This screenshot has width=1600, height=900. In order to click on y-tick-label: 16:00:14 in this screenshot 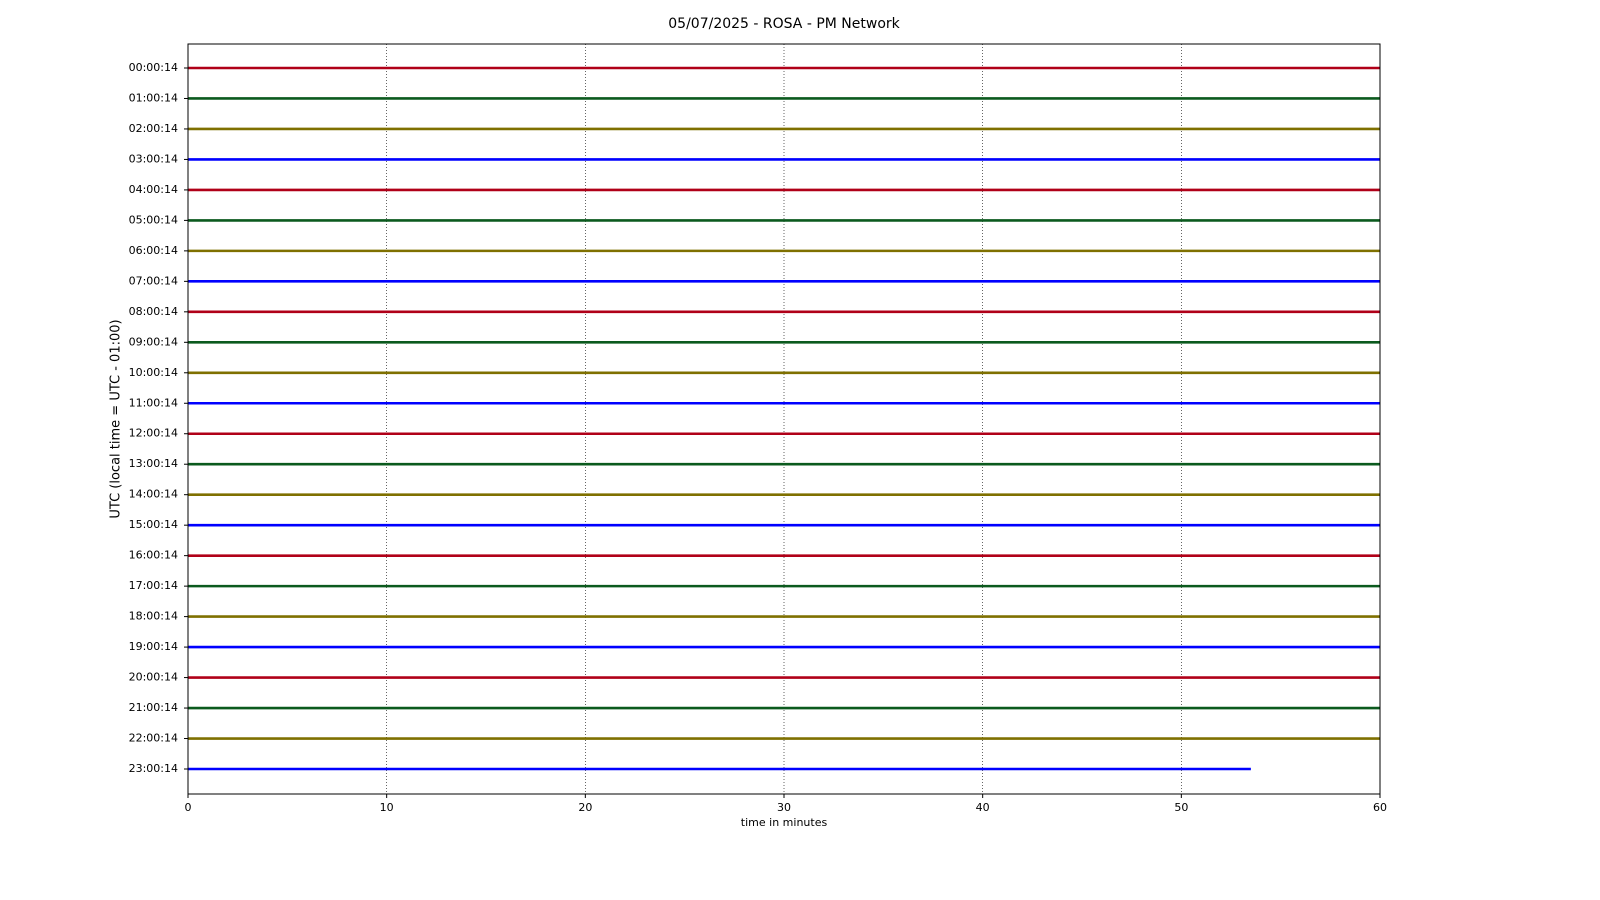, I will do `click(153, 555)`.